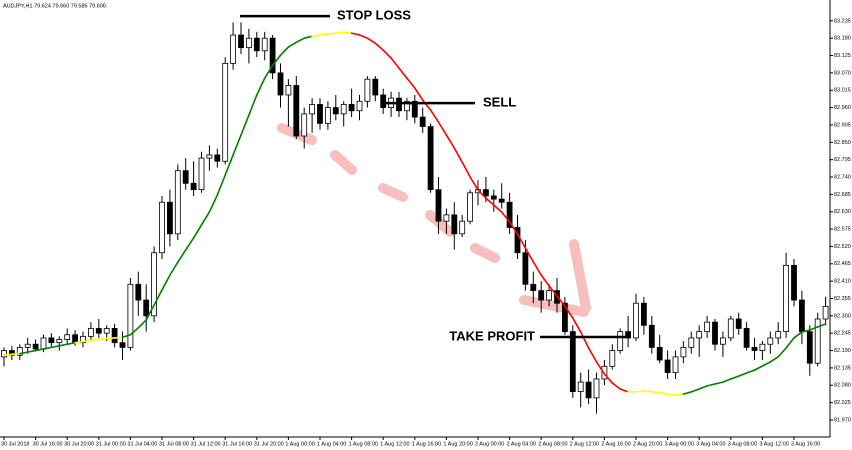 This screenshot has width=852, height=450. I want to click on x-tick-label: 2 Aug 20:00, so click(647, 444).